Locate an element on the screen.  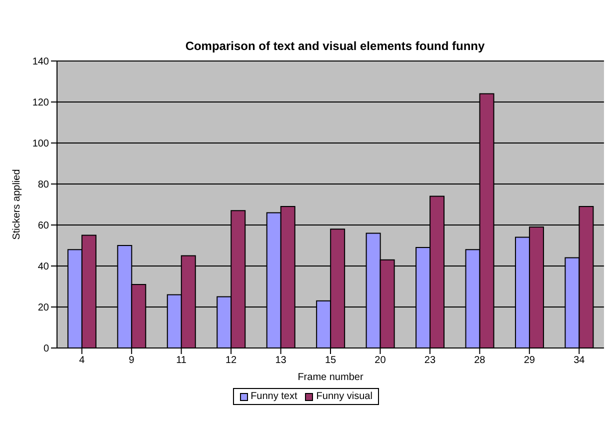
x-tick-label: 20 is located at coordinates (380, 360).